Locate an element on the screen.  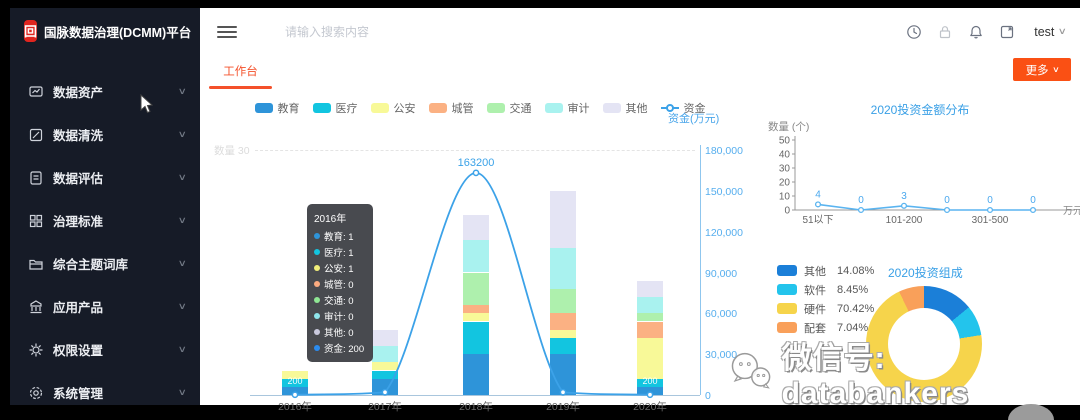
composition-chart-title: 2020投资组成 is located at coordinates (925, 273).